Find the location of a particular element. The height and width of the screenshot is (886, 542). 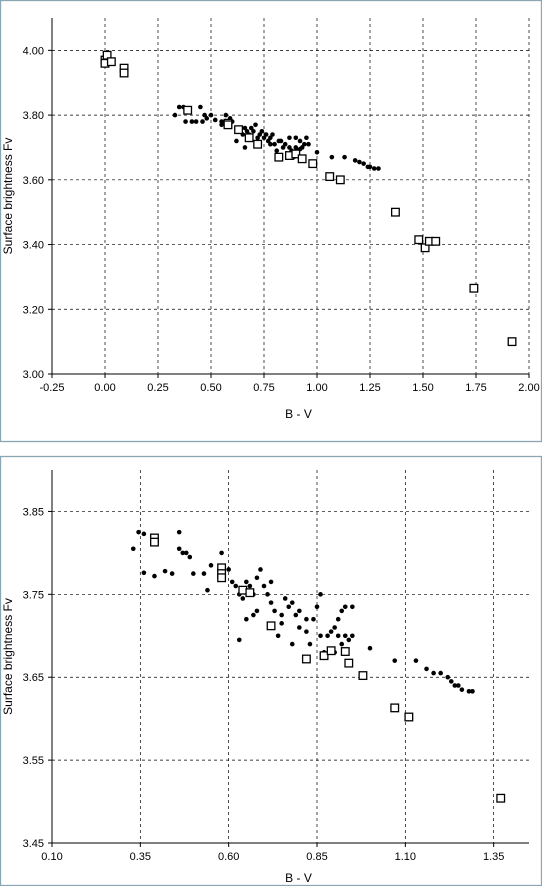

x-tick-label: 1.75 is located at coordinates (475, 388).